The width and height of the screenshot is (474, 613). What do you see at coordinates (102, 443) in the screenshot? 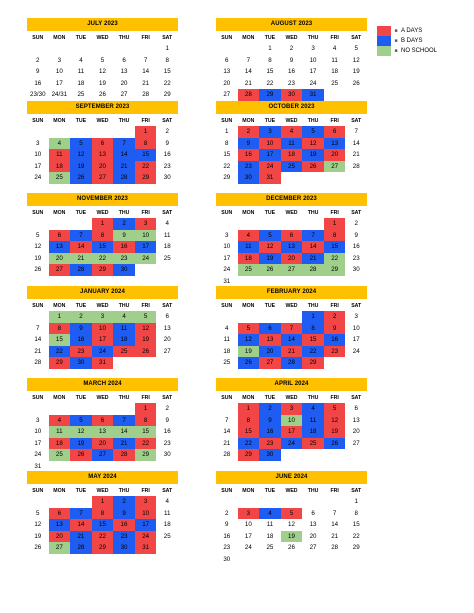
I see `day-cell: 20` at bounding box center [102, 443].